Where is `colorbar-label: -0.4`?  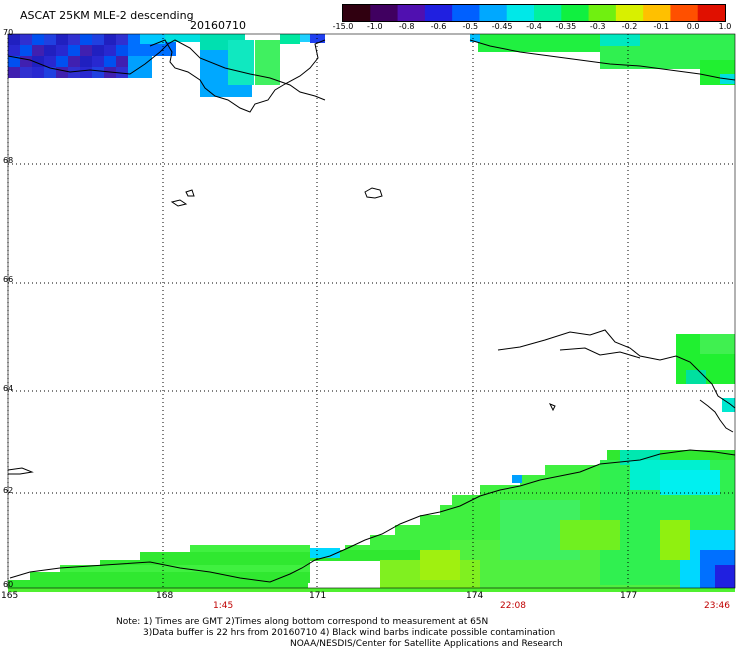
colorbar-label: -0.4 is located at coordinates (534, 26).